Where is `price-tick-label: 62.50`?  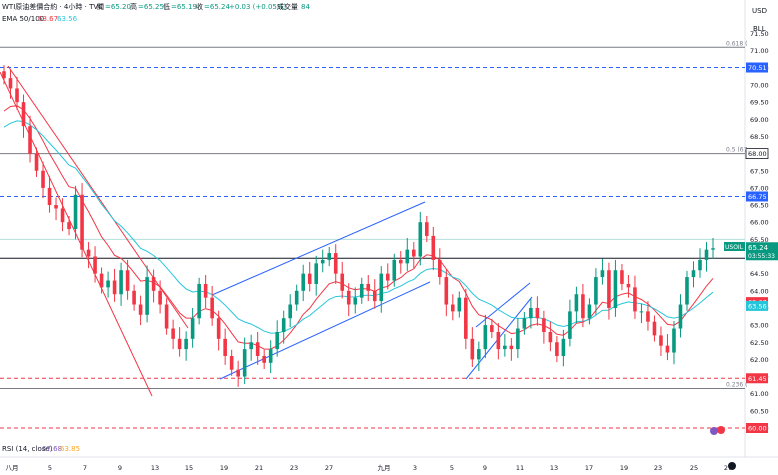
price-tick-label: 62.50 is located at coordinates (759, 343).